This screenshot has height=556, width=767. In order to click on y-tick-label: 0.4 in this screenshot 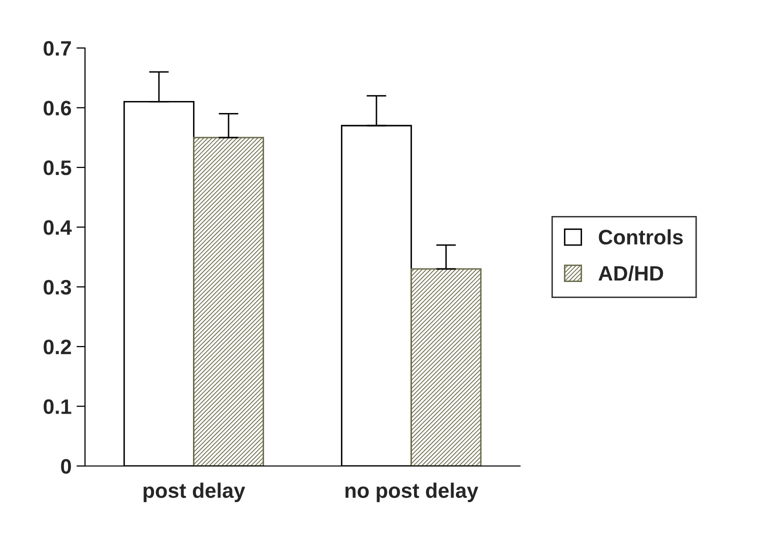, I will do `click(58, 227)`.